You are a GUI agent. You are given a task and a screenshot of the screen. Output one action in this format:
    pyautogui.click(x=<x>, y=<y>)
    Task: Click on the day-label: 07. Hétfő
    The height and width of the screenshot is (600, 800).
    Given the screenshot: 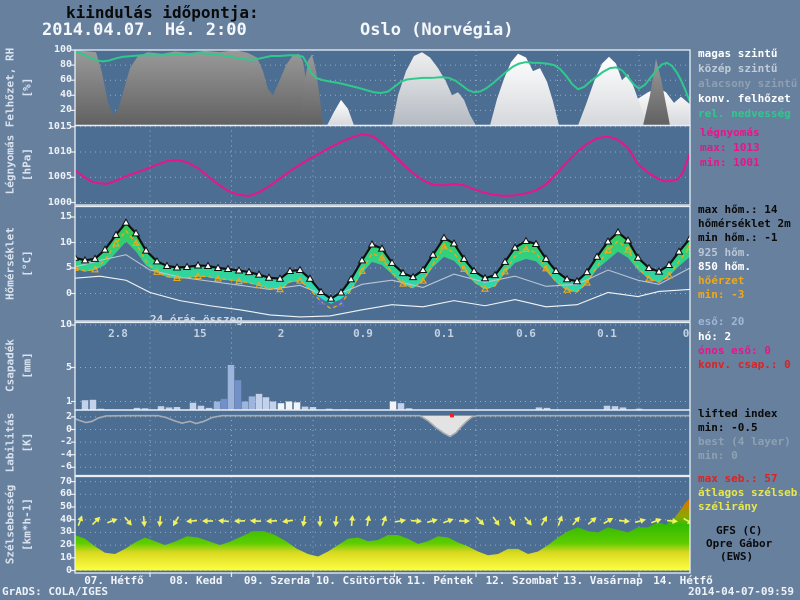 What is the action you would take?
    pyautogui.click(x=114, y=580)
    